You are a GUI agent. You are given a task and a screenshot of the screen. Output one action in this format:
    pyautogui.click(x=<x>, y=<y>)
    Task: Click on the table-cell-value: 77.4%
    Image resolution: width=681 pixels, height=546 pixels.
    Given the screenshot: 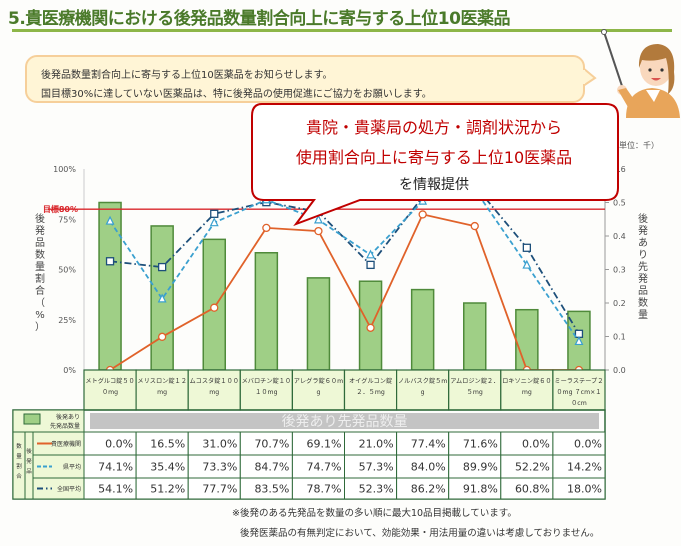 What is the action you would take?
    pyautogui.click(x=428, y=444)
    